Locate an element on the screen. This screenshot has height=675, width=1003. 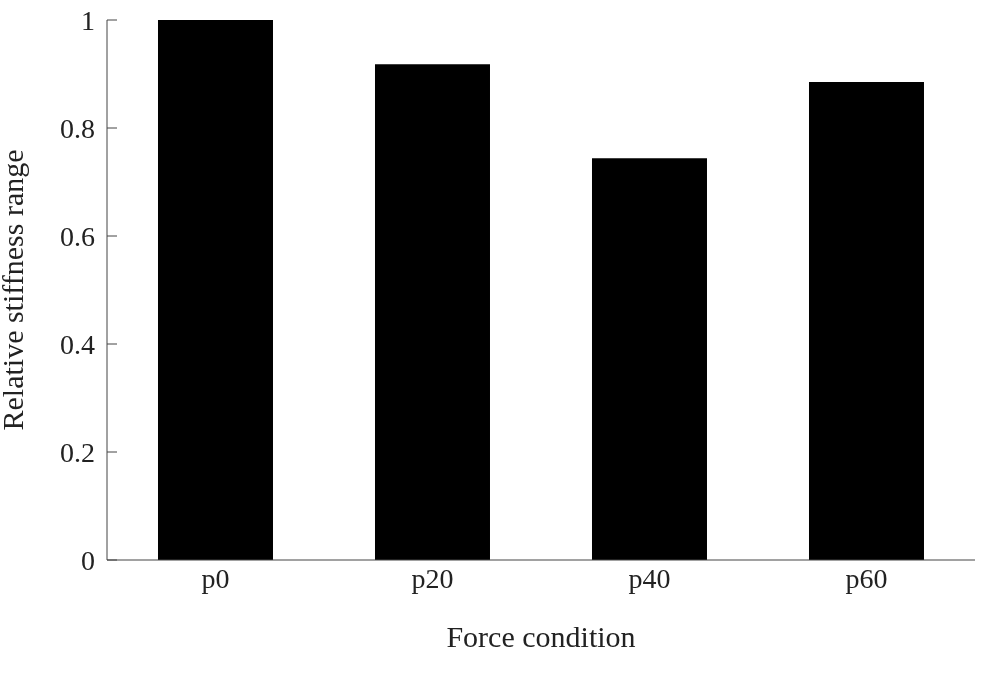
y-tick-label: 0.8 is located at coordinates (77, 128).